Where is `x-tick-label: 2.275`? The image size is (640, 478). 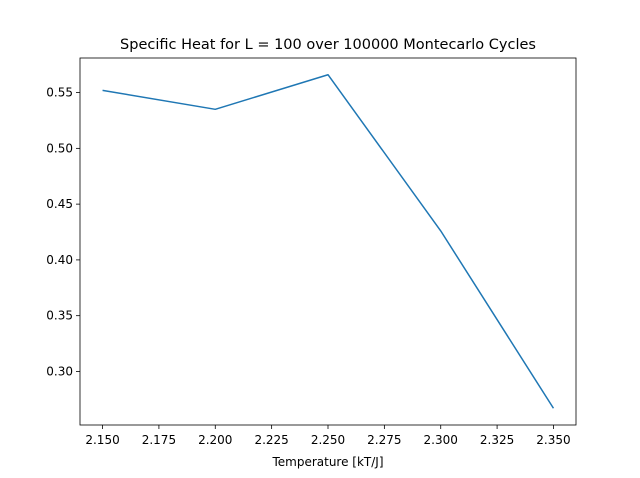
x-tick-label: 2.275 is located at coordinates (384, 440).